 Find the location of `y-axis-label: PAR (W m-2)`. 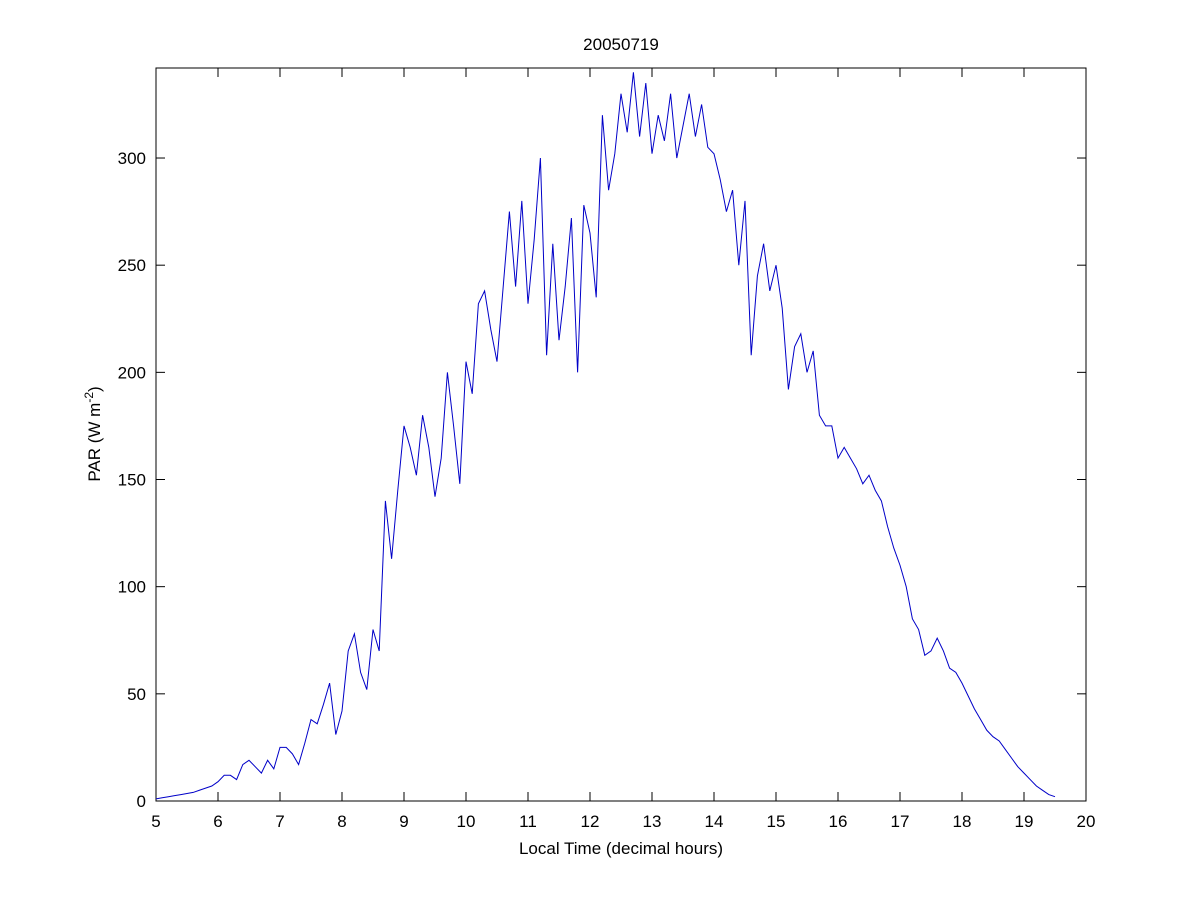

y-axis-label: PAR (W m-2) is located at coordinates (93, 433).